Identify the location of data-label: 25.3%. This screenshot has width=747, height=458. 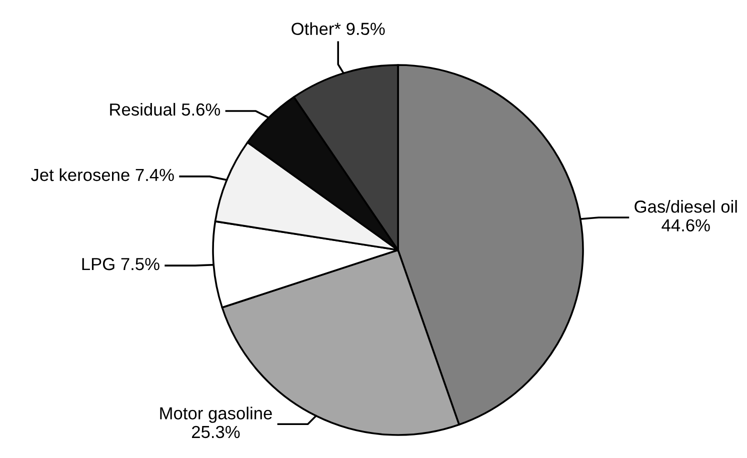
(216, 432).